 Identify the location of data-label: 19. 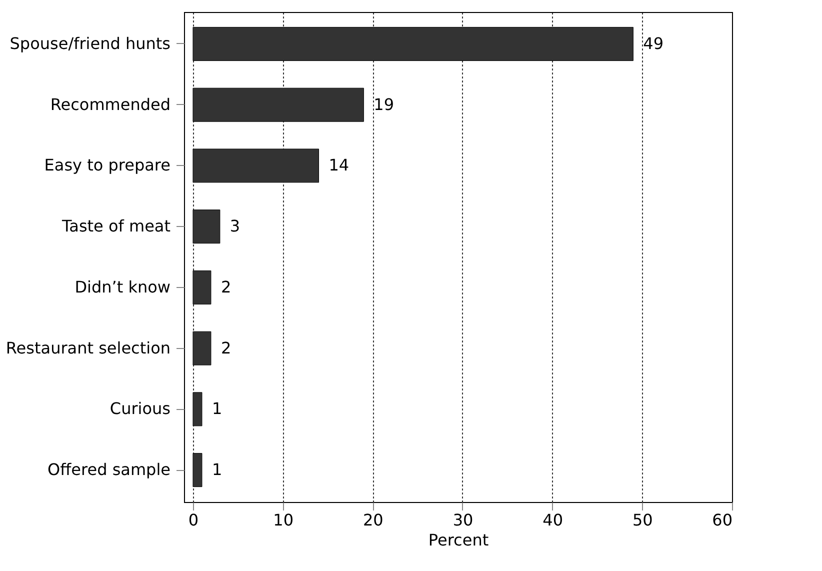
(384, 104).